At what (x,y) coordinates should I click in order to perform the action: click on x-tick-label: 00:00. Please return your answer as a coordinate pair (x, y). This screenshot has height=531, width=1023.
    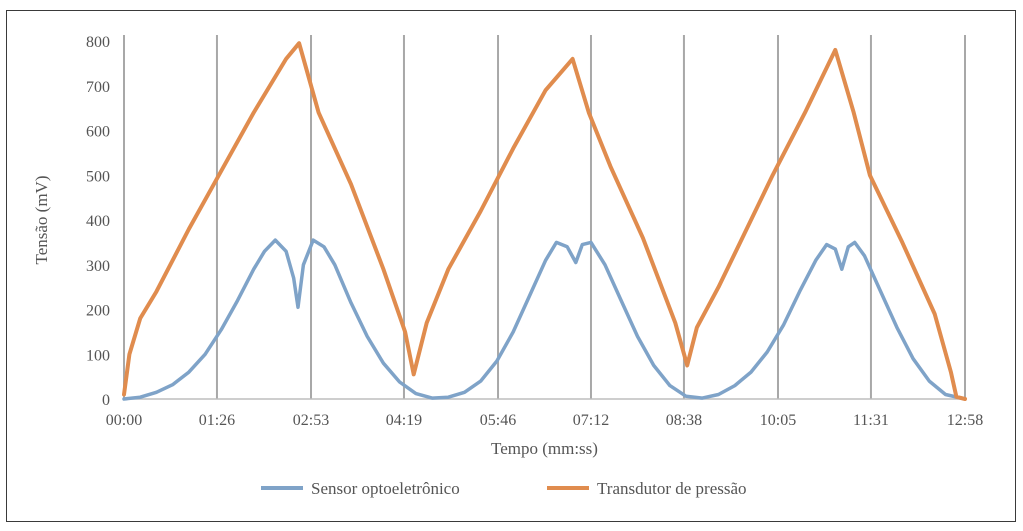
    Looking at the image, I should click on (124, 420).